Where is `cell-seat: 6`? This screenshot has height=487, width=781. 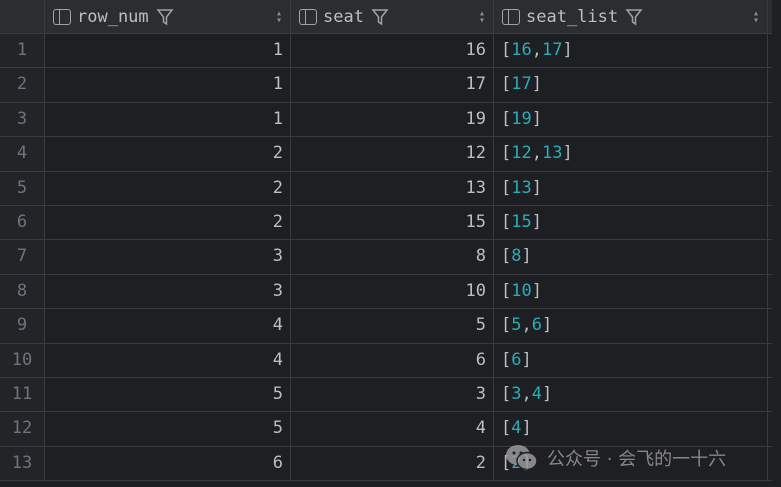 cell-seat: 6 is located at coordinates (392, 360).